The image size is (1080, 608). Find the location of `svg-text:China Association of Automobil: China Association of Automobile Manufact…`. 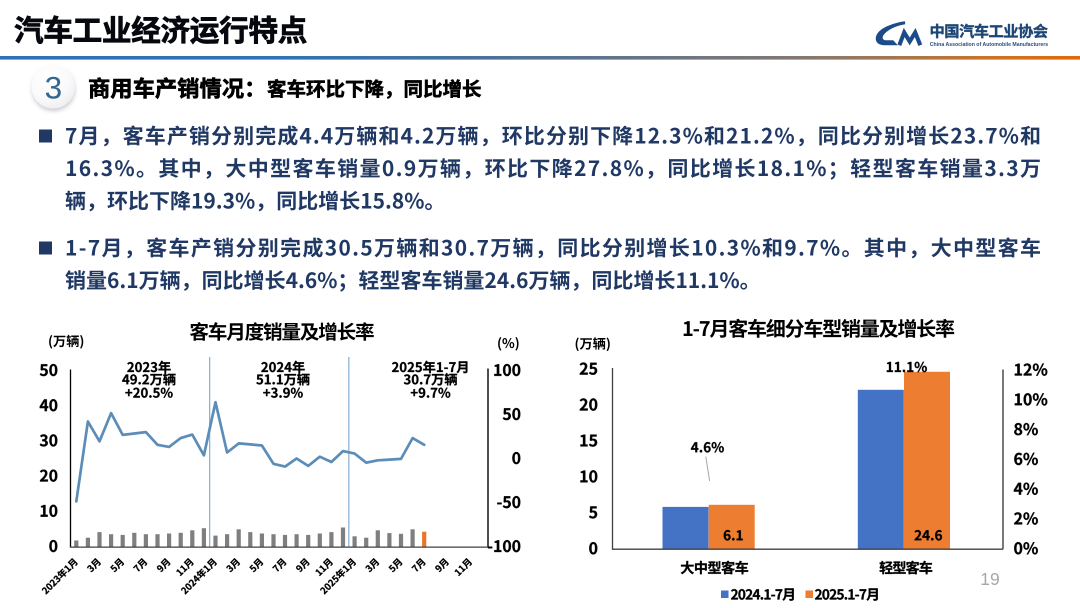

svg-text:China Association of Automobil: China Association of Automobile Manufact… is located at coordinates (989, 45).